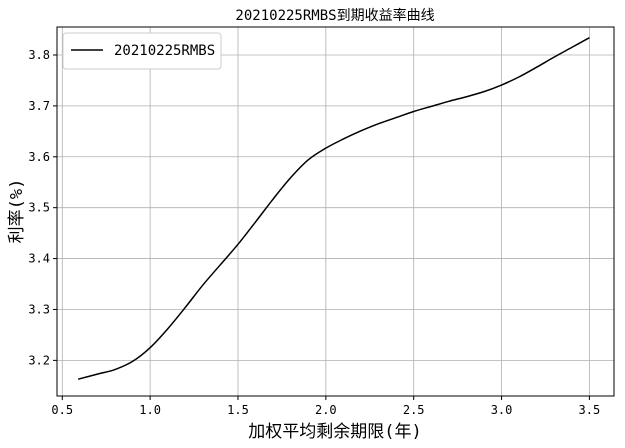  I want to click on y-tick-label: 3.2, so click(39, 360).